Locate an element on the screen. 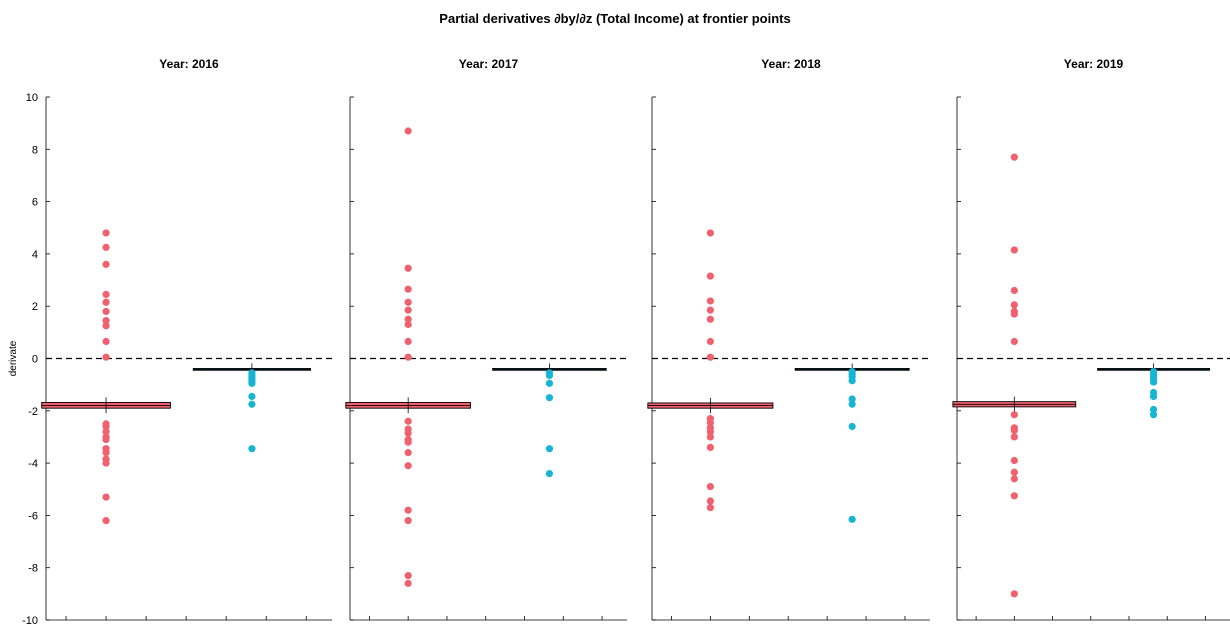 Image resolution: width=1230 pixels, height=628 pixels. y-tick-label: -8 is located at coordinates (33, 569).